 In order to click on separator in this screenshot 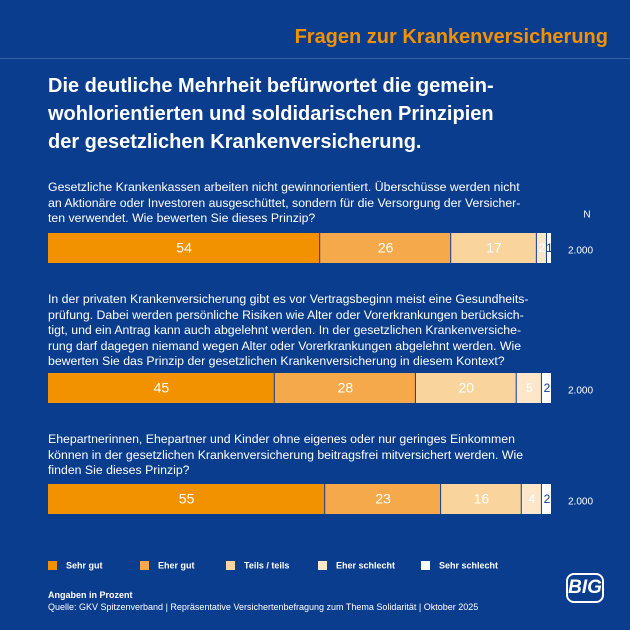, I will do `click(315, 58)`.